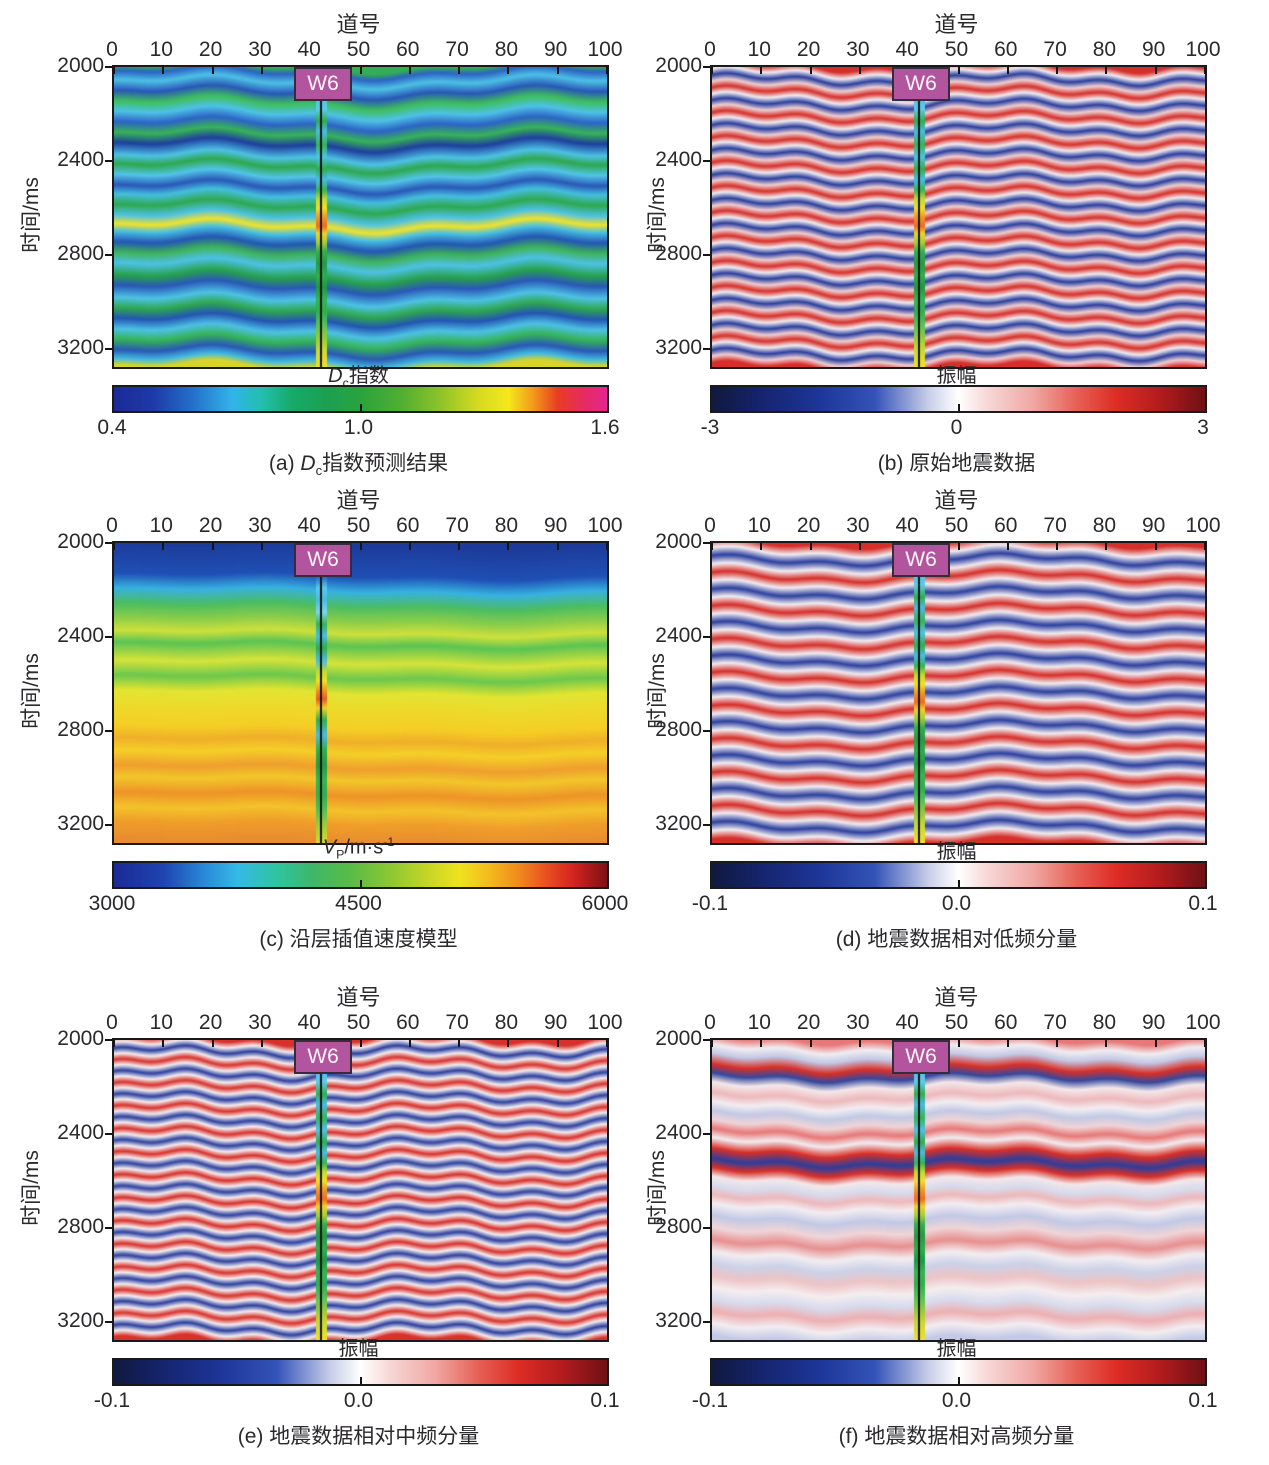 The image size is (1269, 1465). I want to click on heatmap-plot: W6, so click(357, 217).